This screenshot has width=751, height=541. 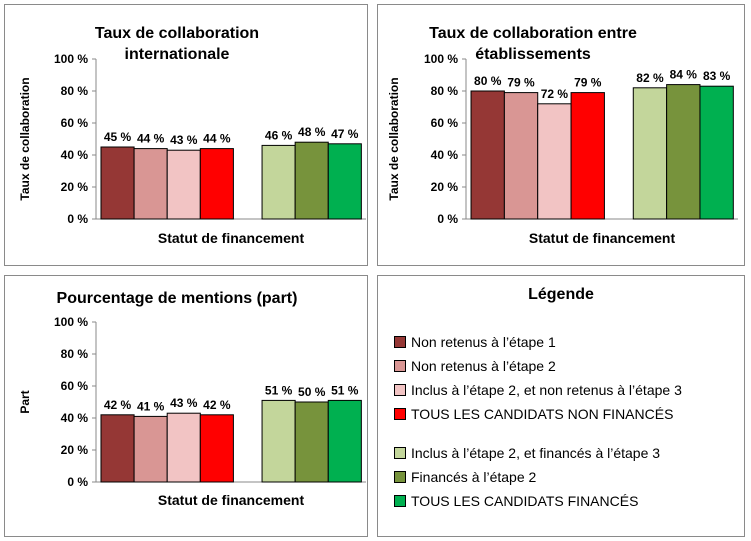 I want to click on data-label: 41 %, so click(x=151, y=406).